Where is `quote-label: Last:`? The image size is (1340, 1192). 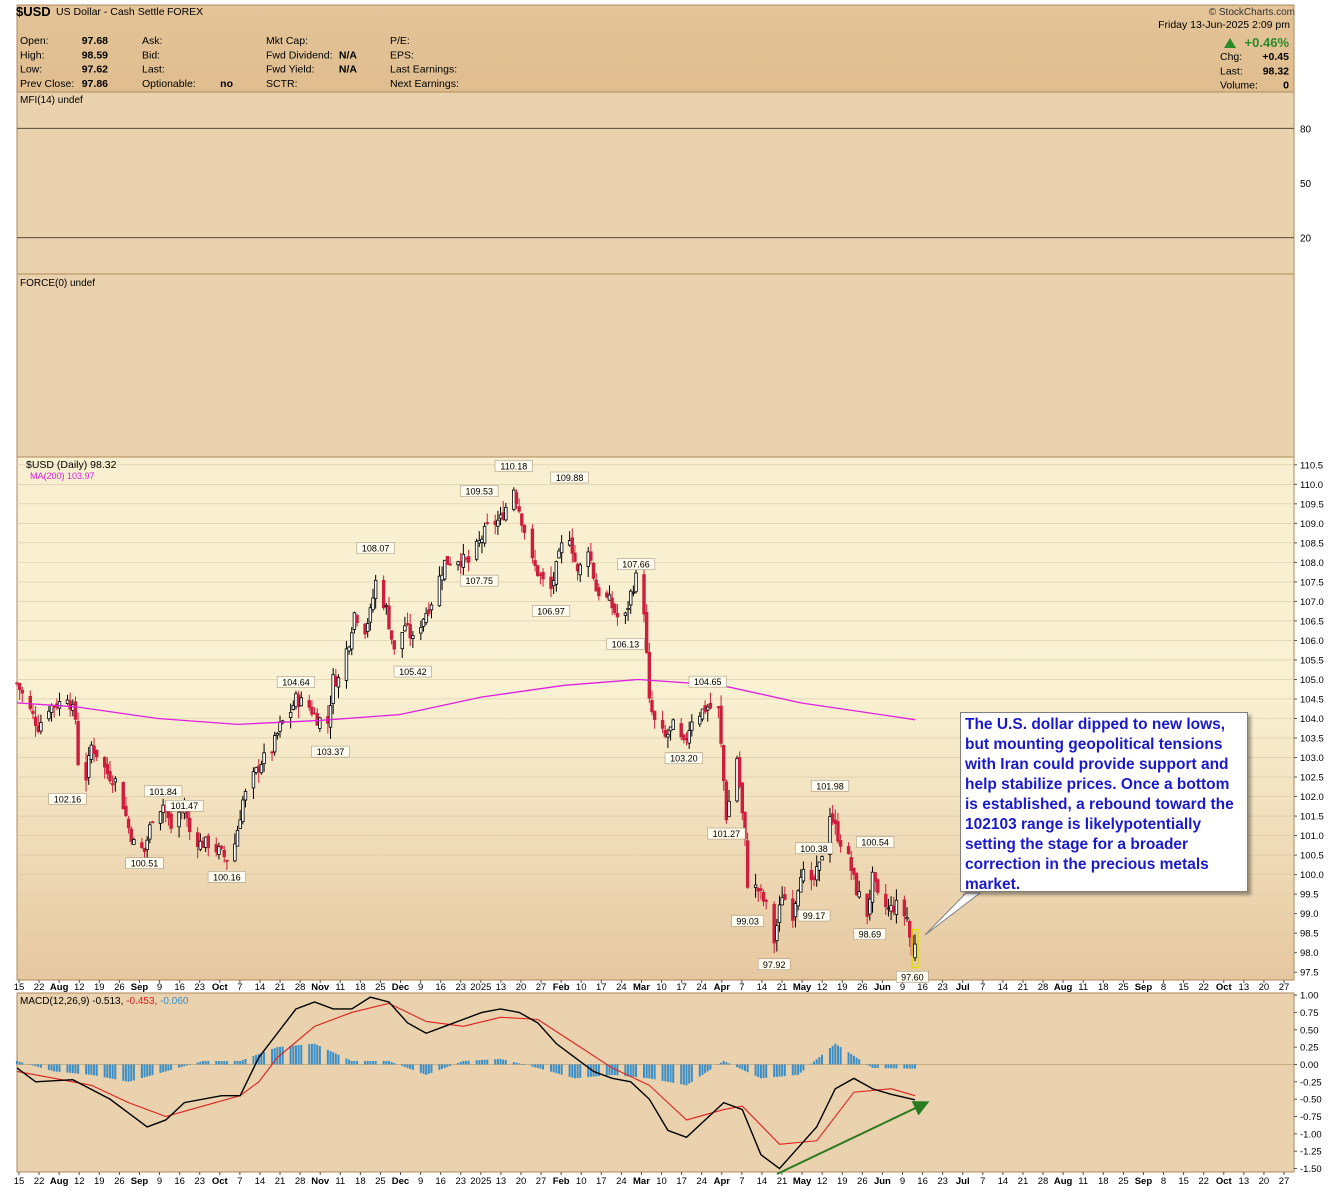 quote-label: Last: is located at coordinates (153, 70).